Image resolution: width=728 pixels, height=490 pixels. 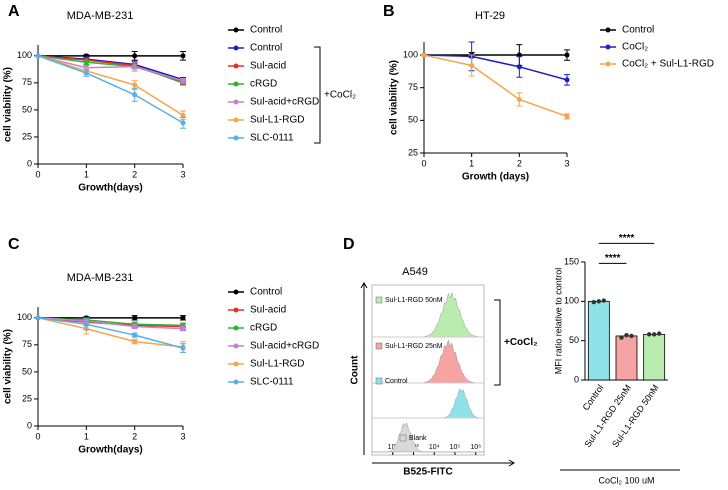 I want to click on y-axis-label: Count, so click(x=355, y=370).